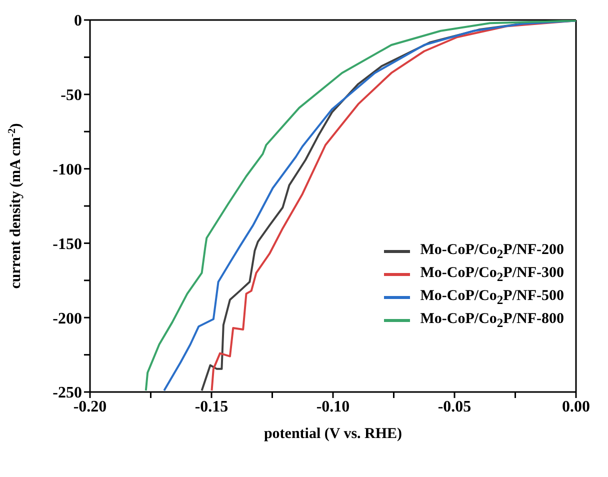 The height and width of the screenshot is (477, 608). Describe the element at coordinates (67, 244) in the screenshot. I see `y-tick-label: -150` at that location.